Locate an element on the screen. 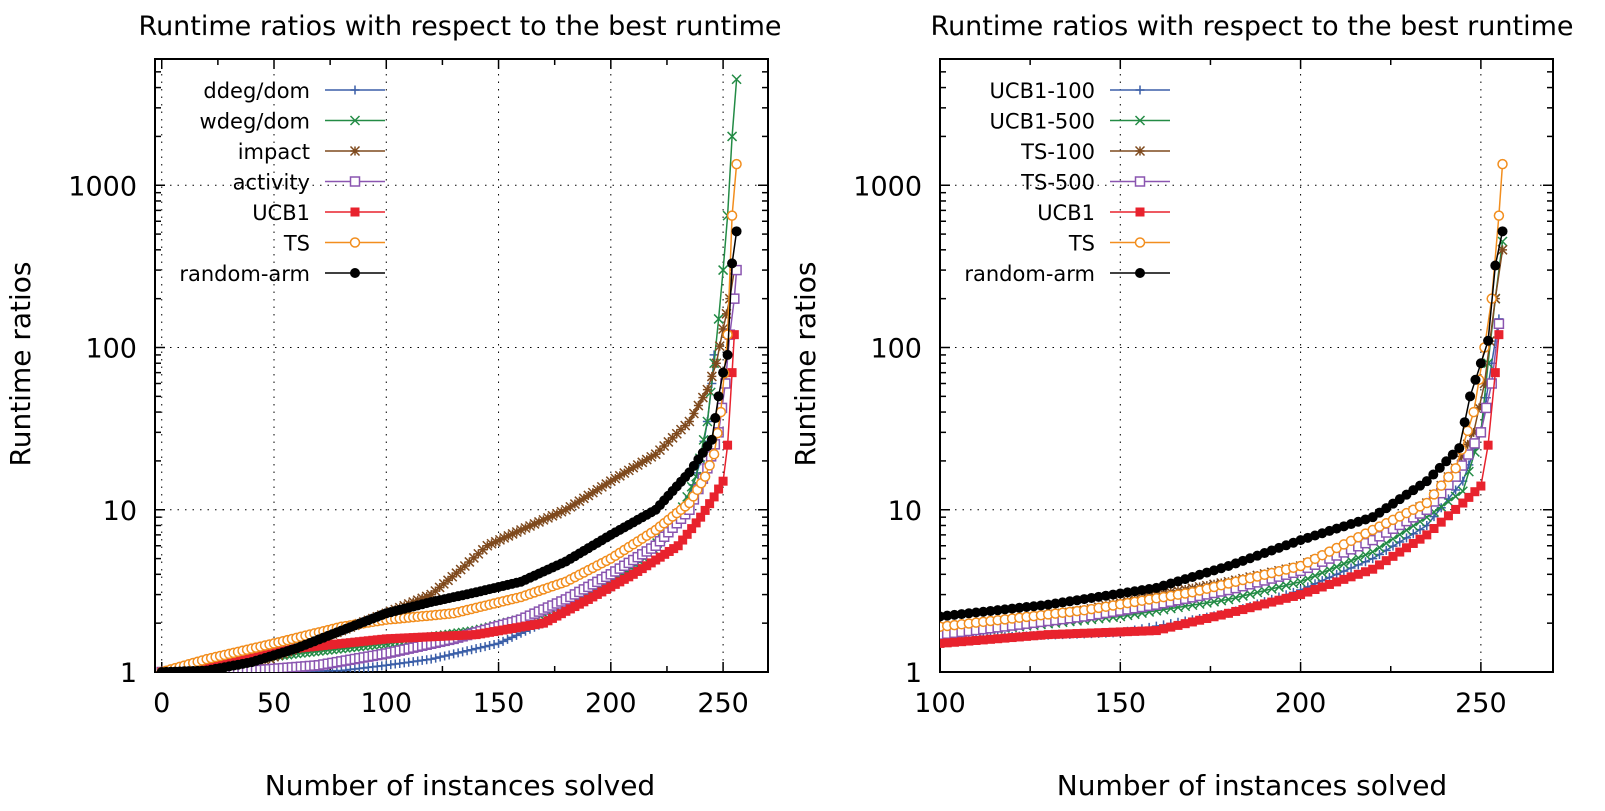 This screenshot has height=811, width=1605. legend-label: activity is located at coordinates (271, 183).